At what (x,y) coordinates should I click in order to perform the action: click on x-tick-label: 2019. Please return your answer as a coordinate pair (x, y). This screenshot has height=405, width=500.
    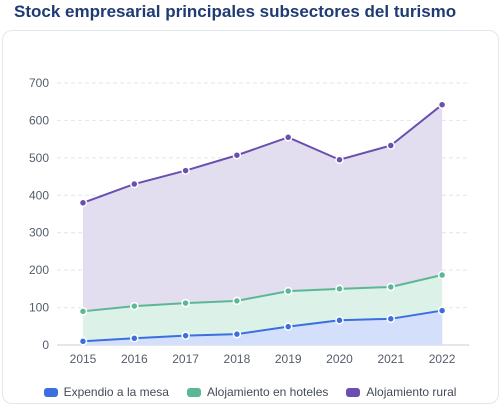
    Looking at the image, I should click on (288, 359).